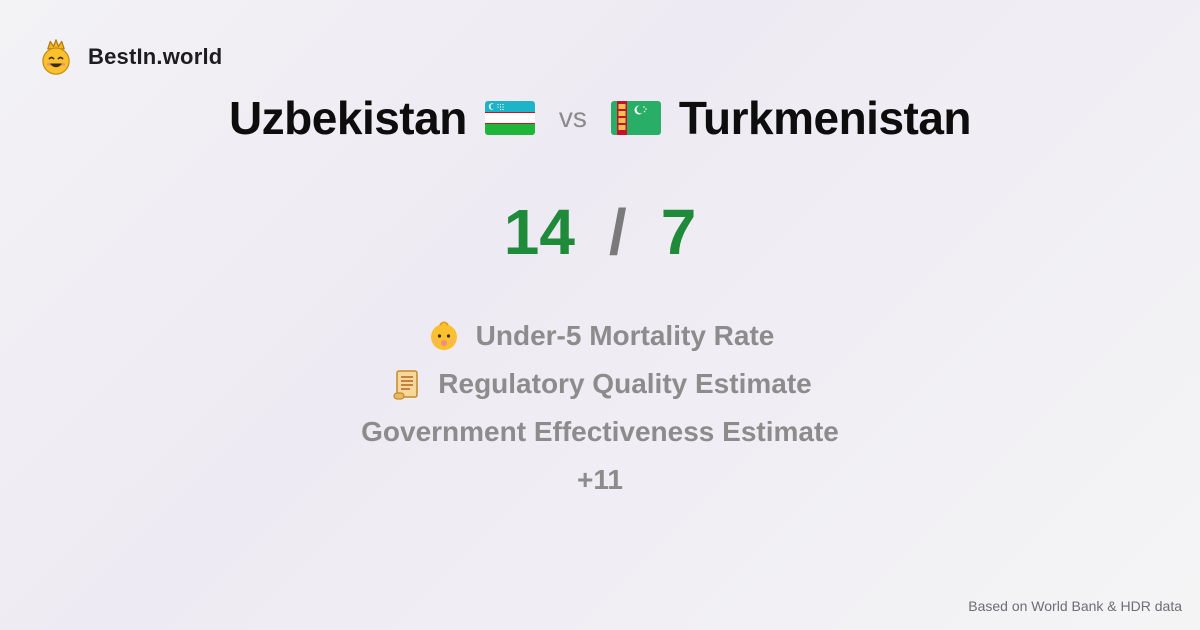 This screenshot has width=1200, height=630. What do you see at coordinates (625, 383) in the screenshot?
I see `metric-label: Regulatory Quality Estimate` at bounding box center [625, 383].